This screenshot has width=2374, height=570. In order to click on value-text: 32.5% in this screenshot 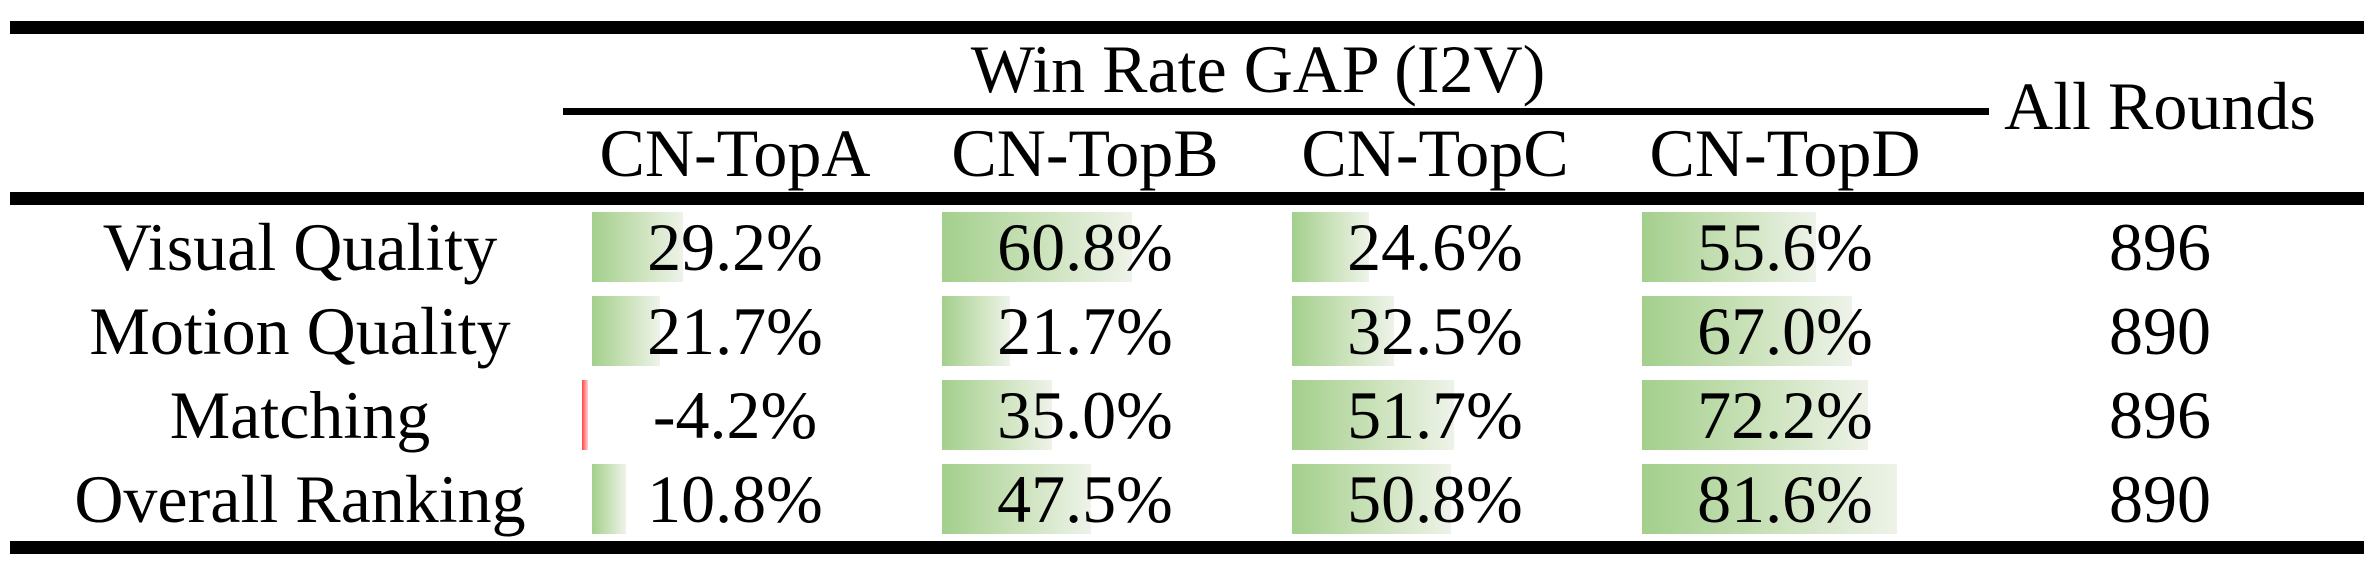, I will do `click(1435, 331)`.